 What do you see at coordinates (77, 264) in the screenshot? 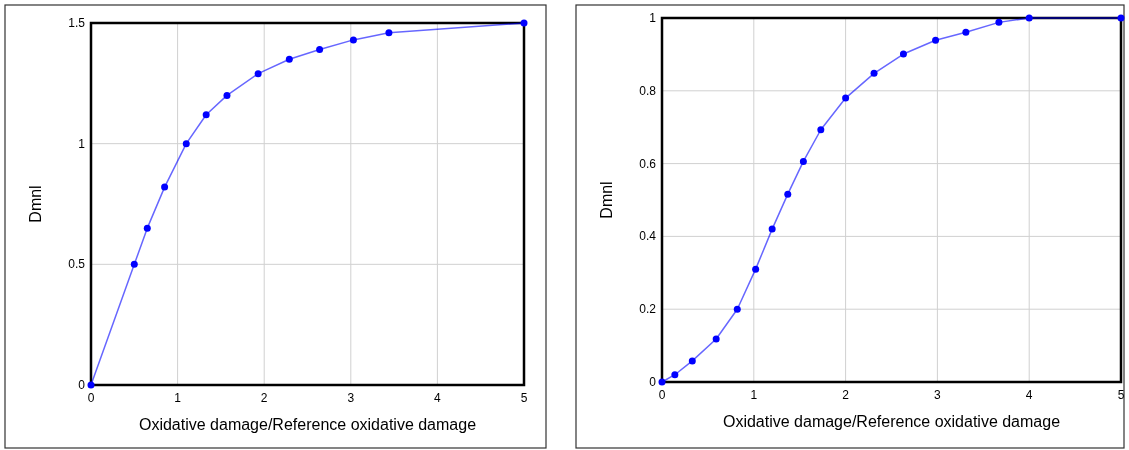
I see `y-tick-label: 0.5` at bounding box center [77, 264].